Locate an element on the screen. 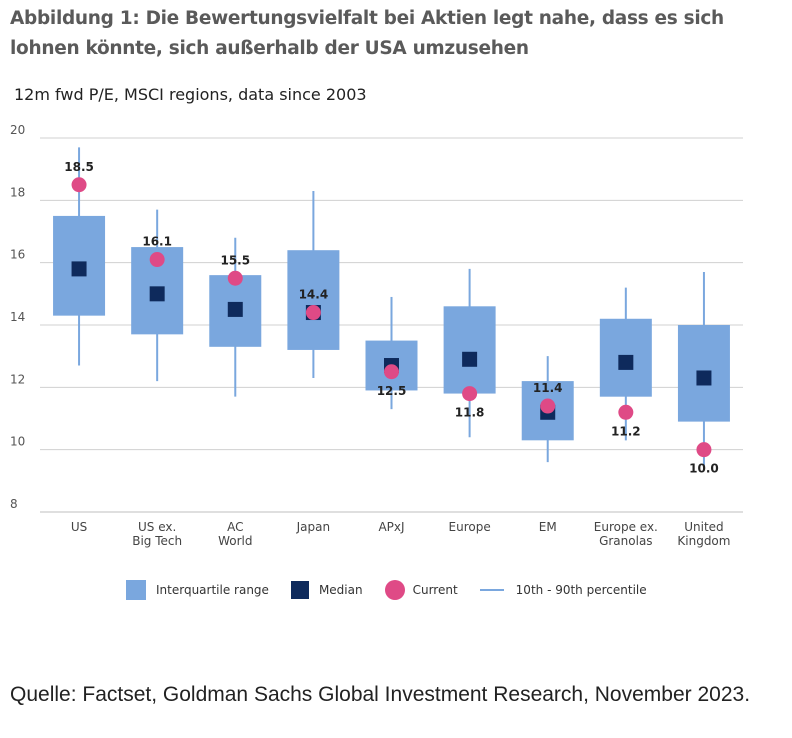 Image resolution: width=792 pixels, height=738 pixels. legend-item-median: Median is located at coordinates (326, 590).